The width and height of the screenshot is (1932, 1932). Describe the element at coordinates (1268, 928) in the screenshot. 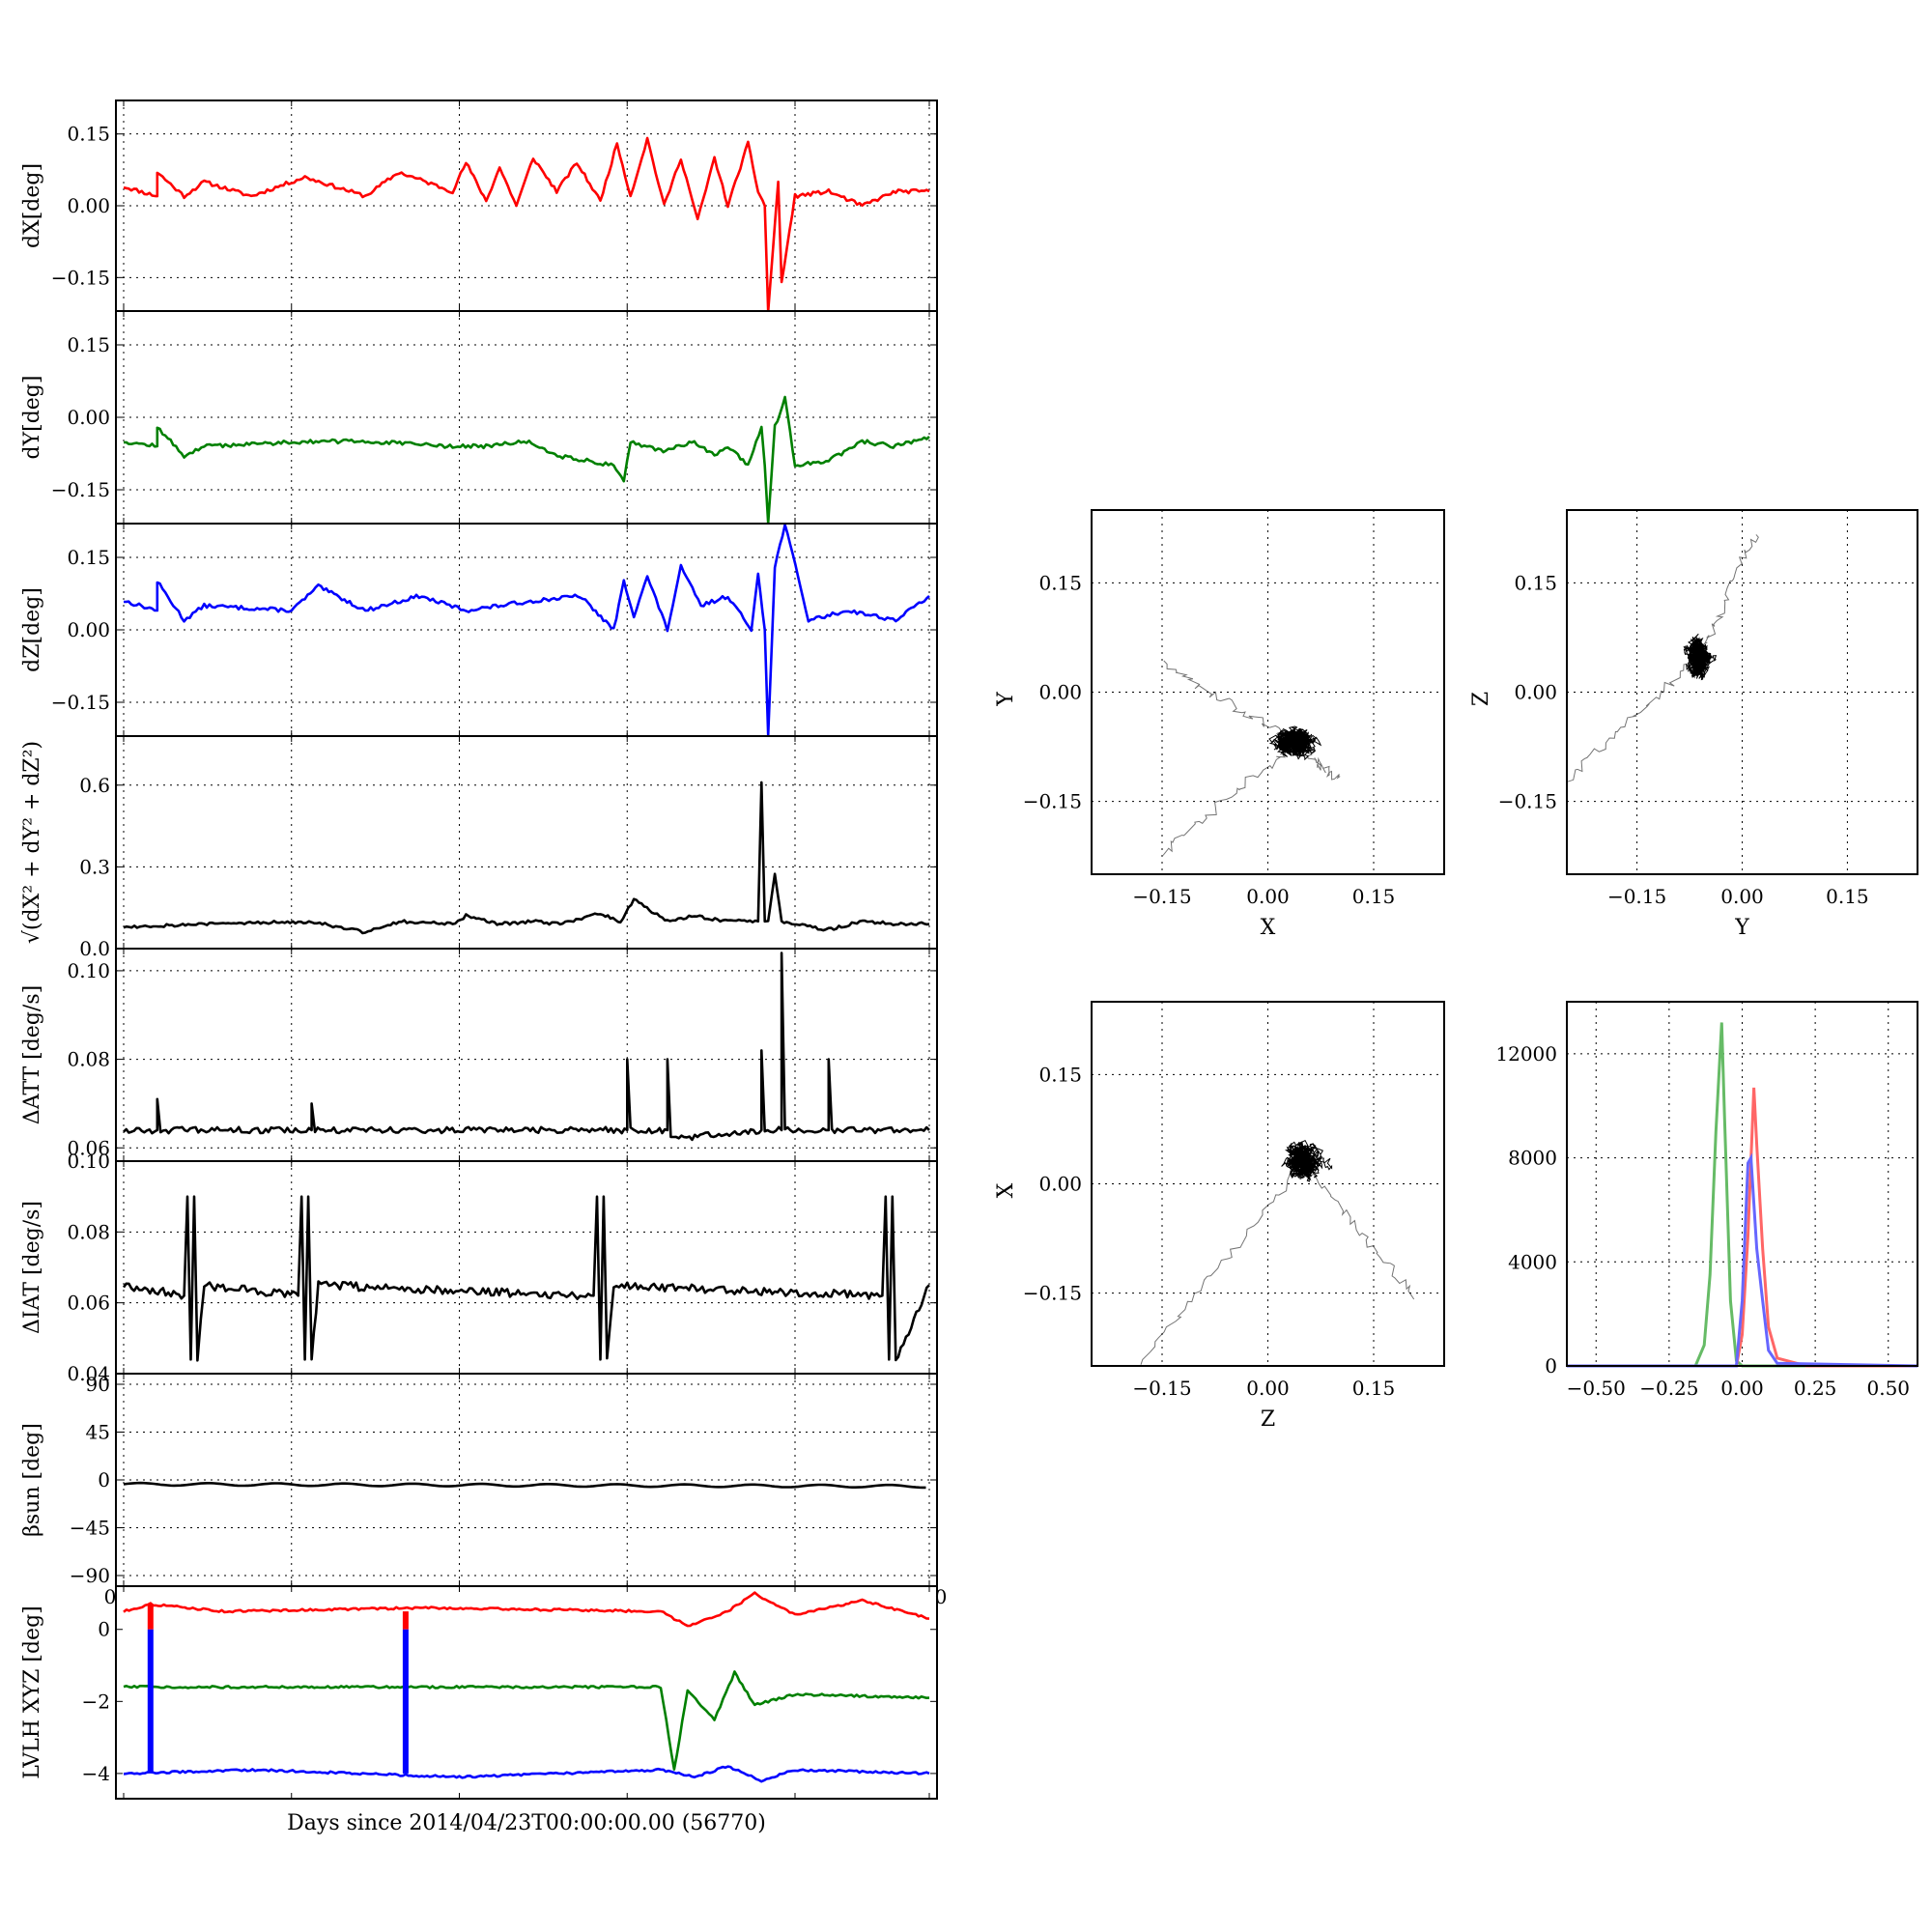

I see `x-axis-label: X` at that location.